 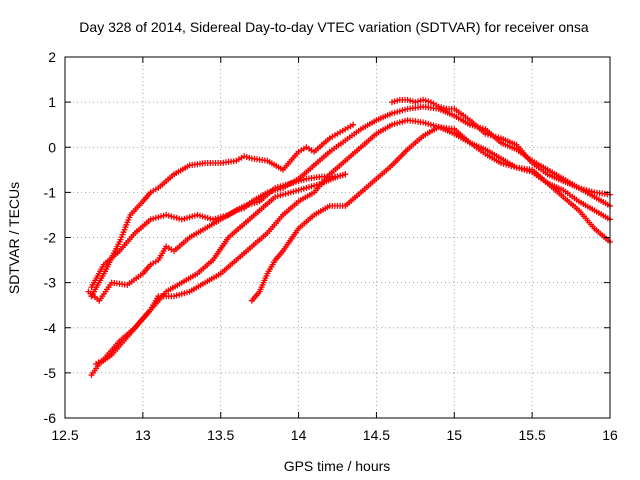 What do you see at coordinates (50, 373) in the screenshot?
I see `y-tick-label: -5` at bounding box center [50, 373].